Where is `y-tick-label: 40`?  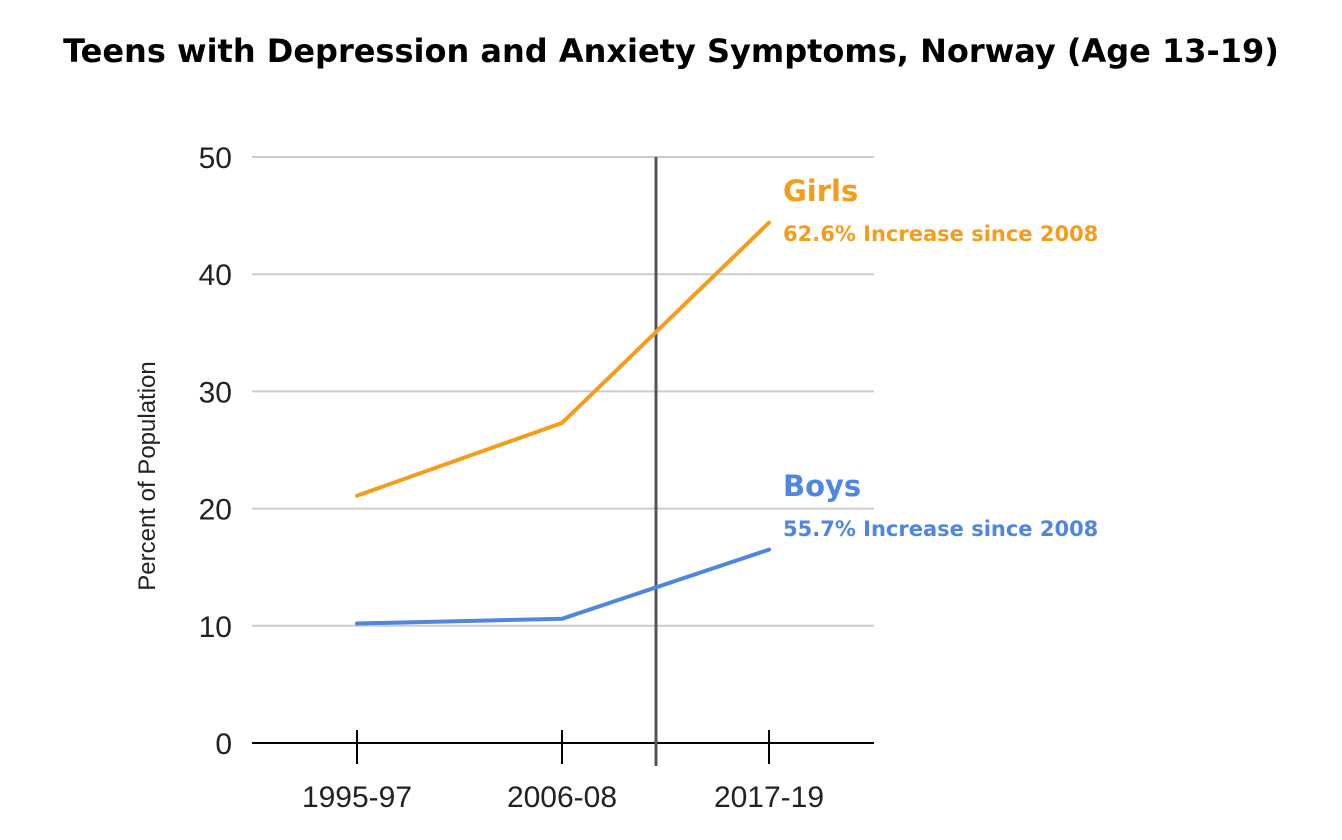
y-tick-label: 40 is located at coordinates (215, 275).